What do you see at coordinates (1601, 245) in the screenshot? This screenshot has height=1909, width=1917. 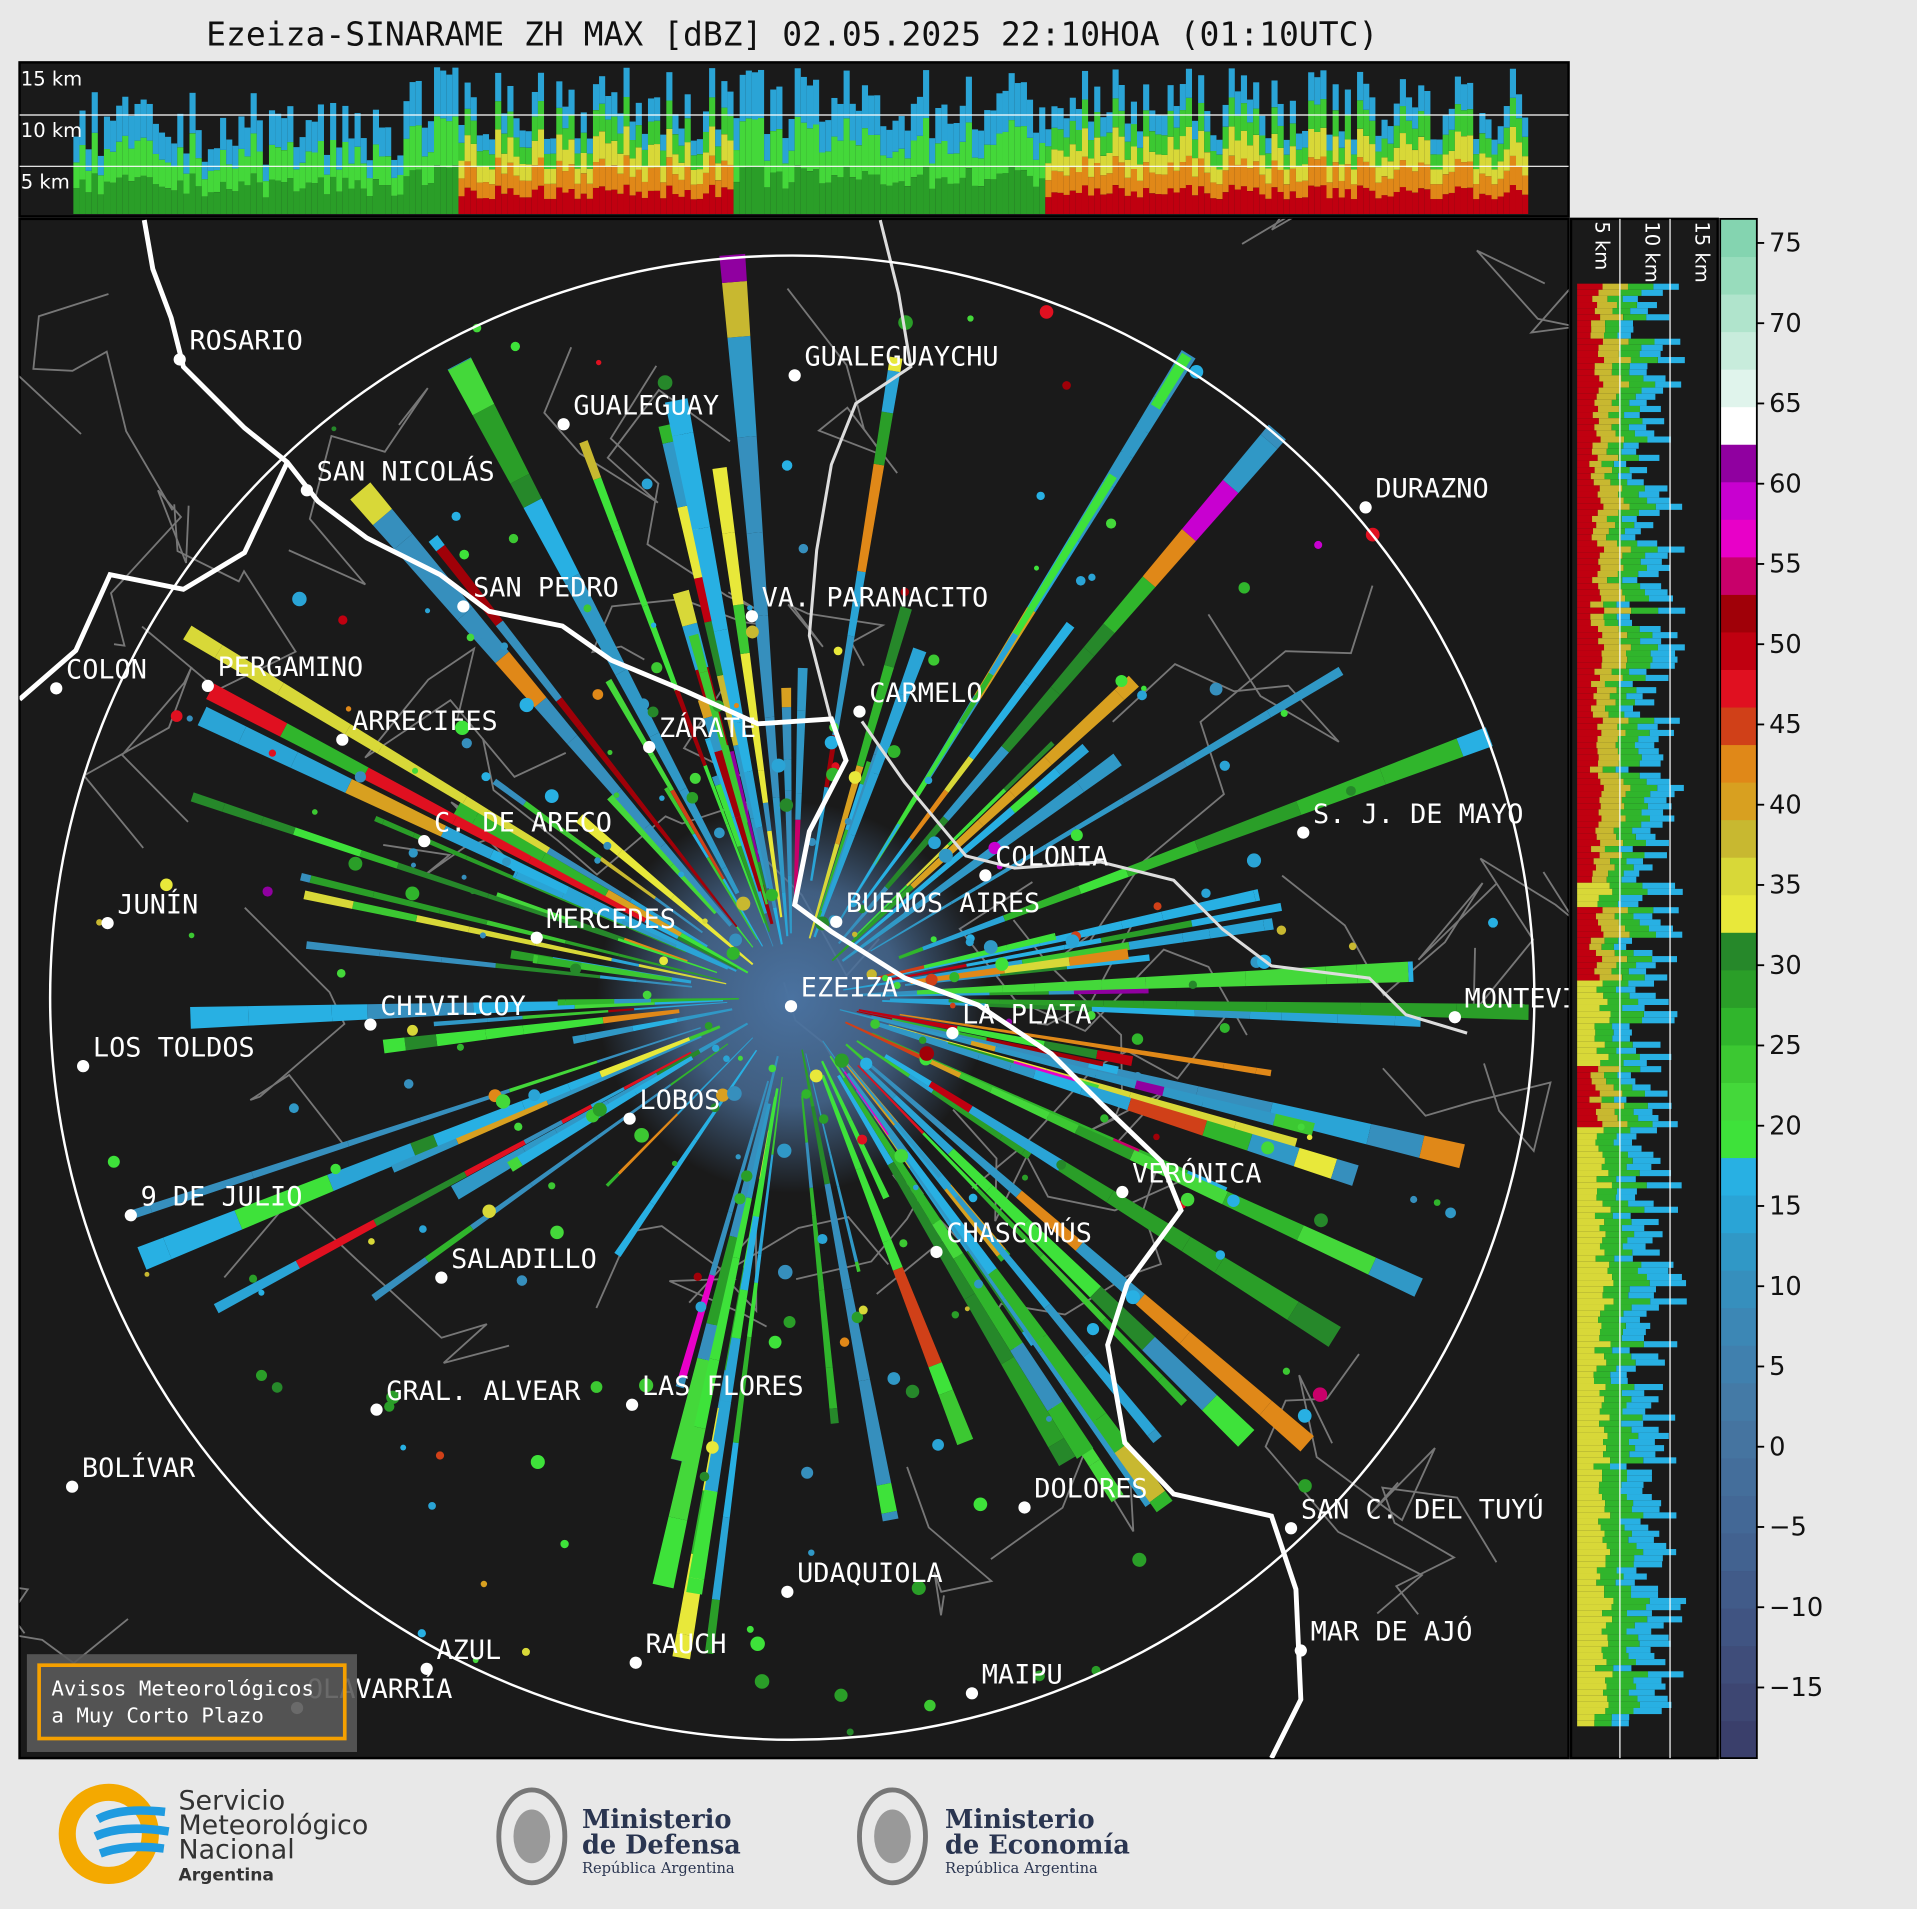 I see `height-label: 5 km` at bounding box center [1601, 245].